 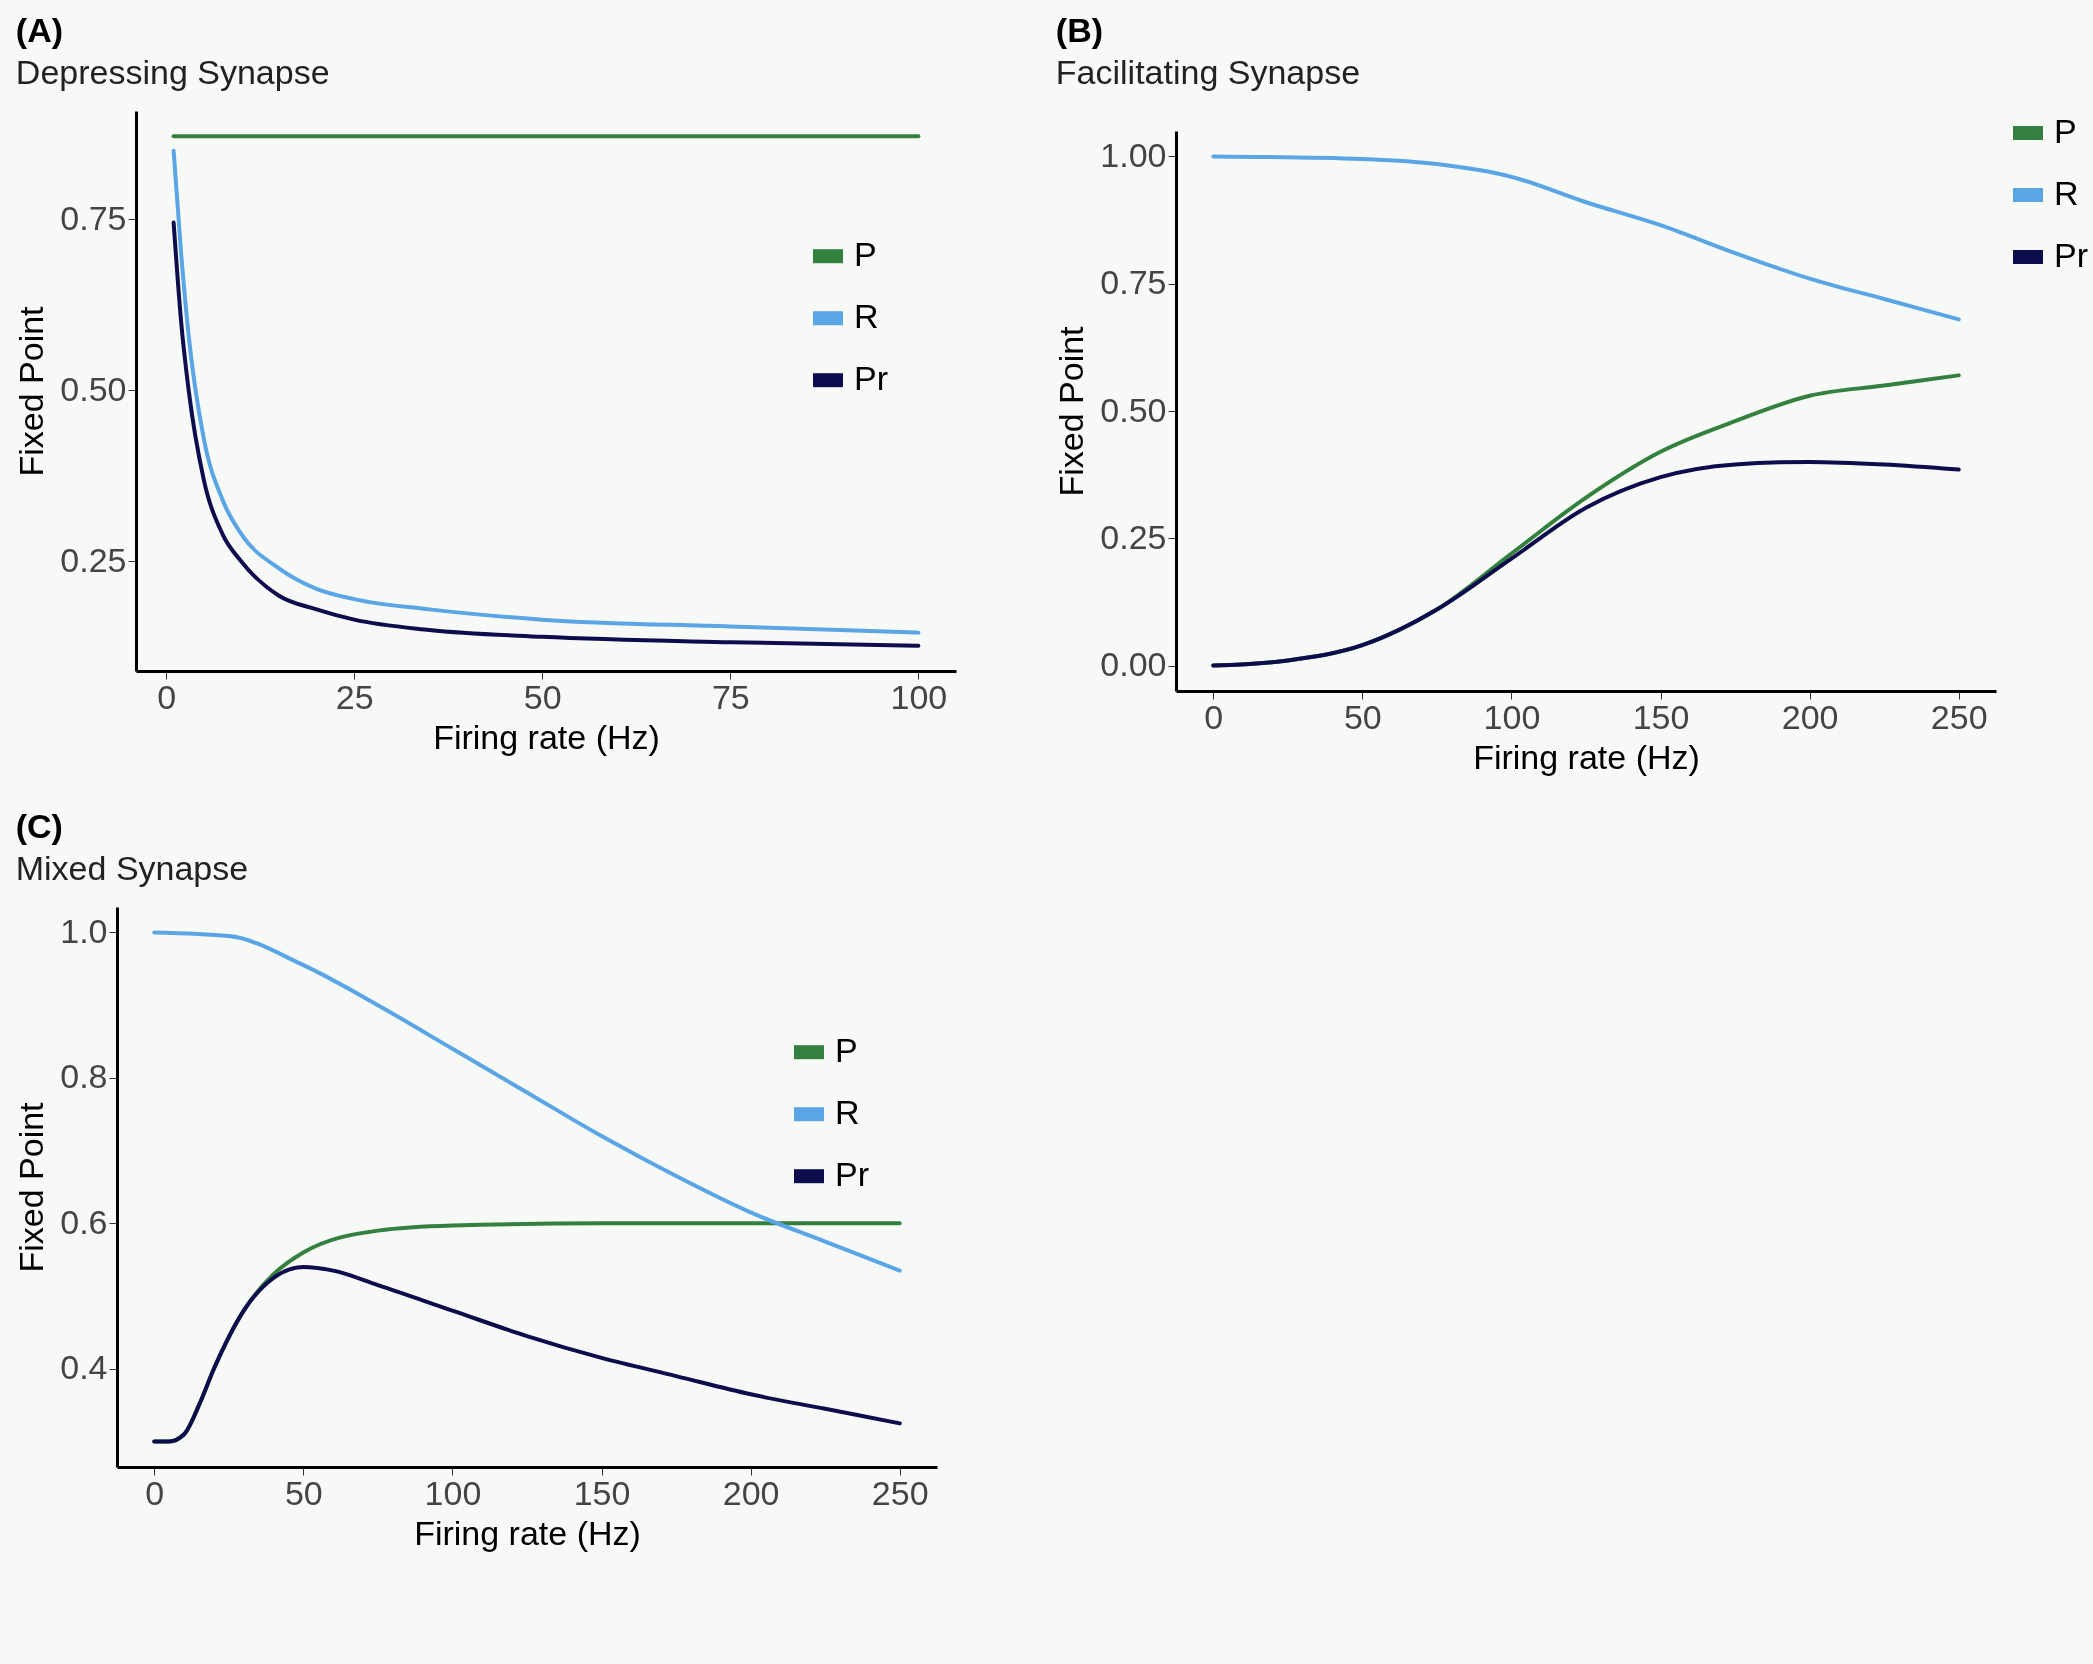 What do you see at coordinates (354, 696) in the screenshot?
I see `x-tick-label: 25` at bounding box center [354, 696].